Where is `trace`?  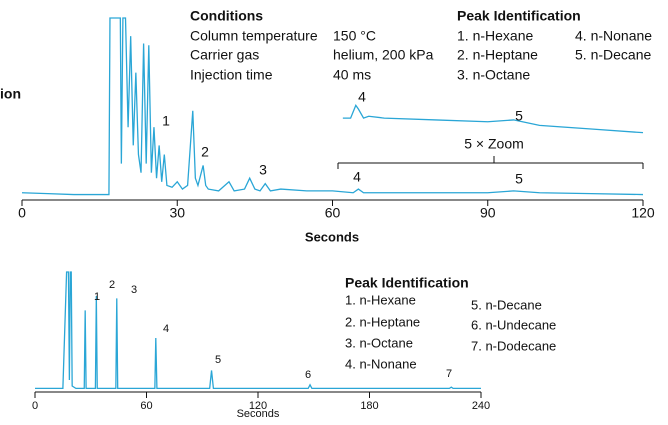
trace is located at coordinates (493, 119).